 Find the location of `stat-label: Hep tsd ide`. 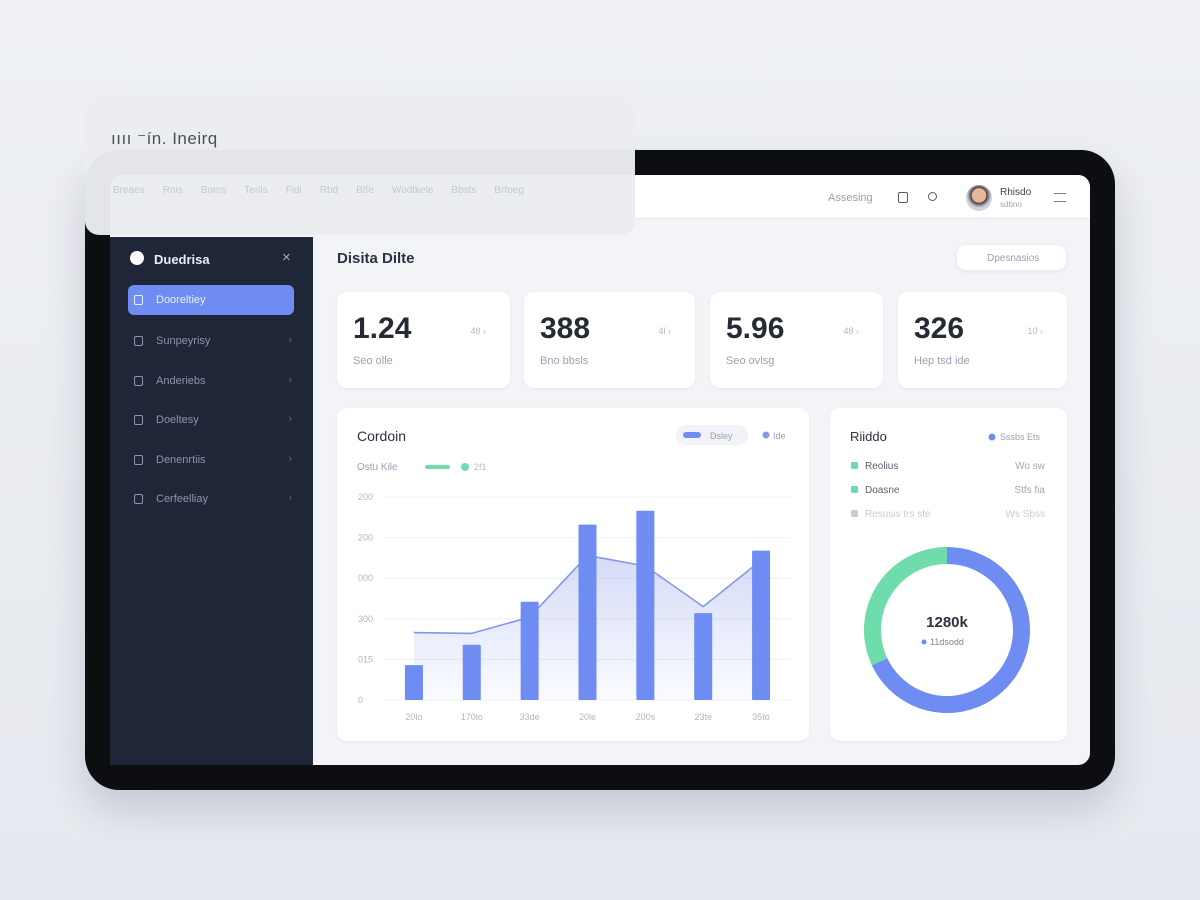

stat-label: Hep tsd ide is located at coordinates (942, 361).